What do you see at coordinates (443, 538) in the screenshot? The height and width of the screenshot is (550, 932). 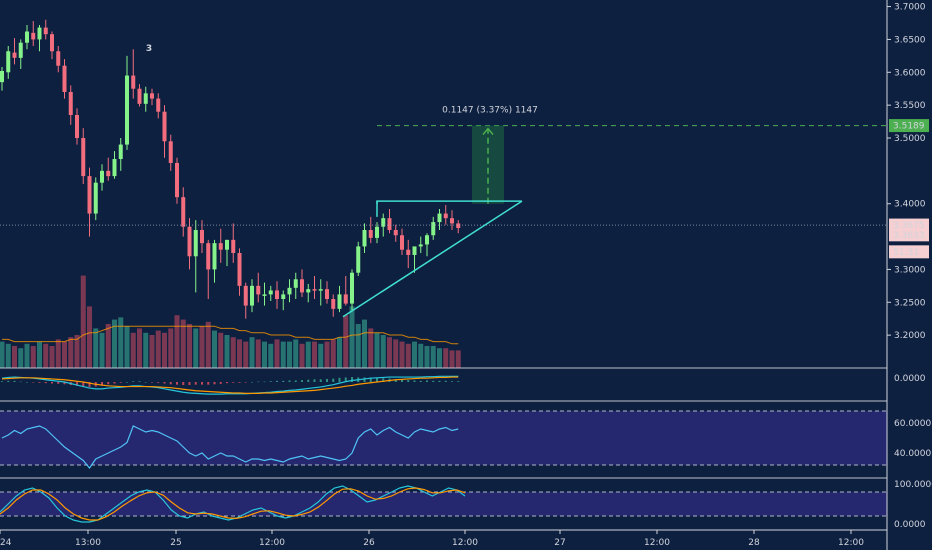 I see `time-axis: 24 13:00 25 12:00 26 12:00 27 12:00 28 12:00` at bounding box center [443, 538].